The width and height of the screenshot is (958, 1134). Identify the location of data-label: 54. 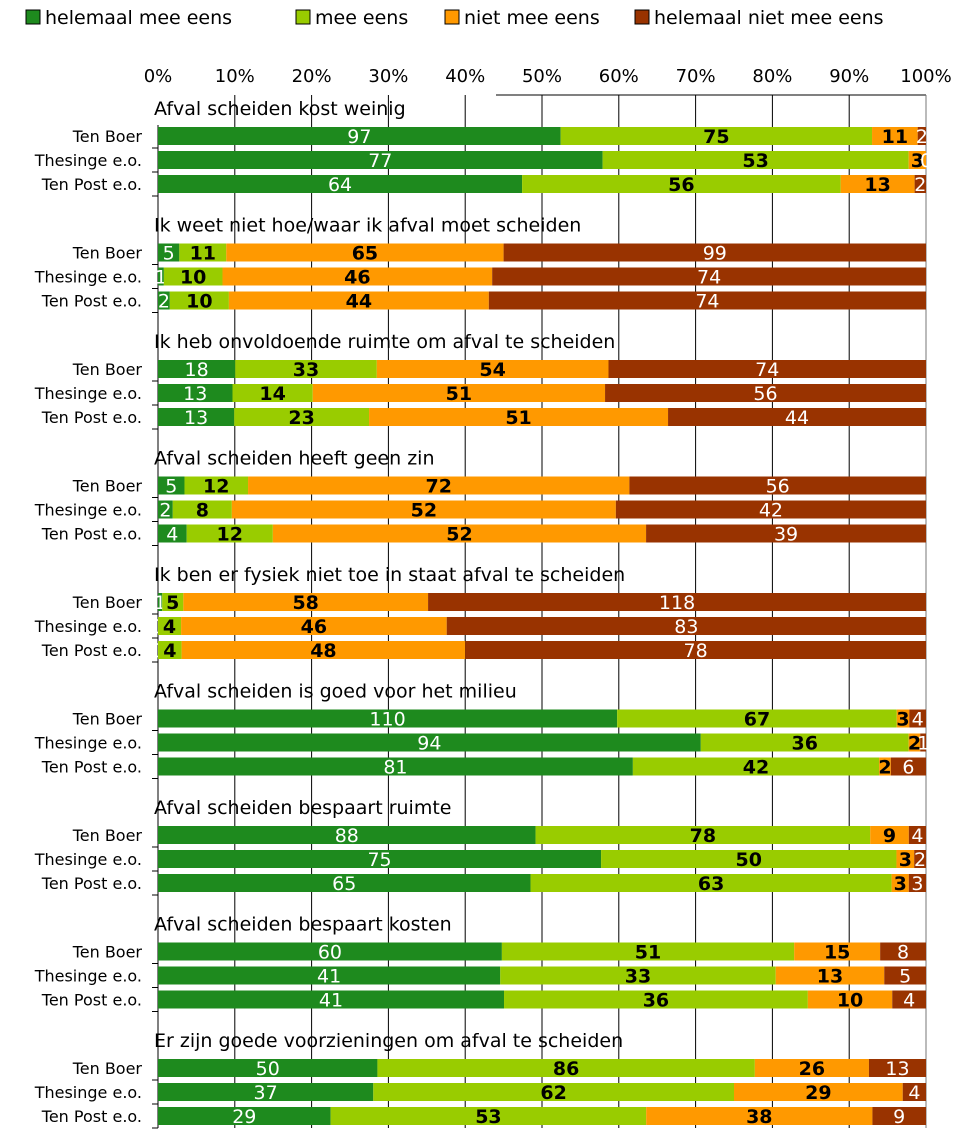
(492, 370).